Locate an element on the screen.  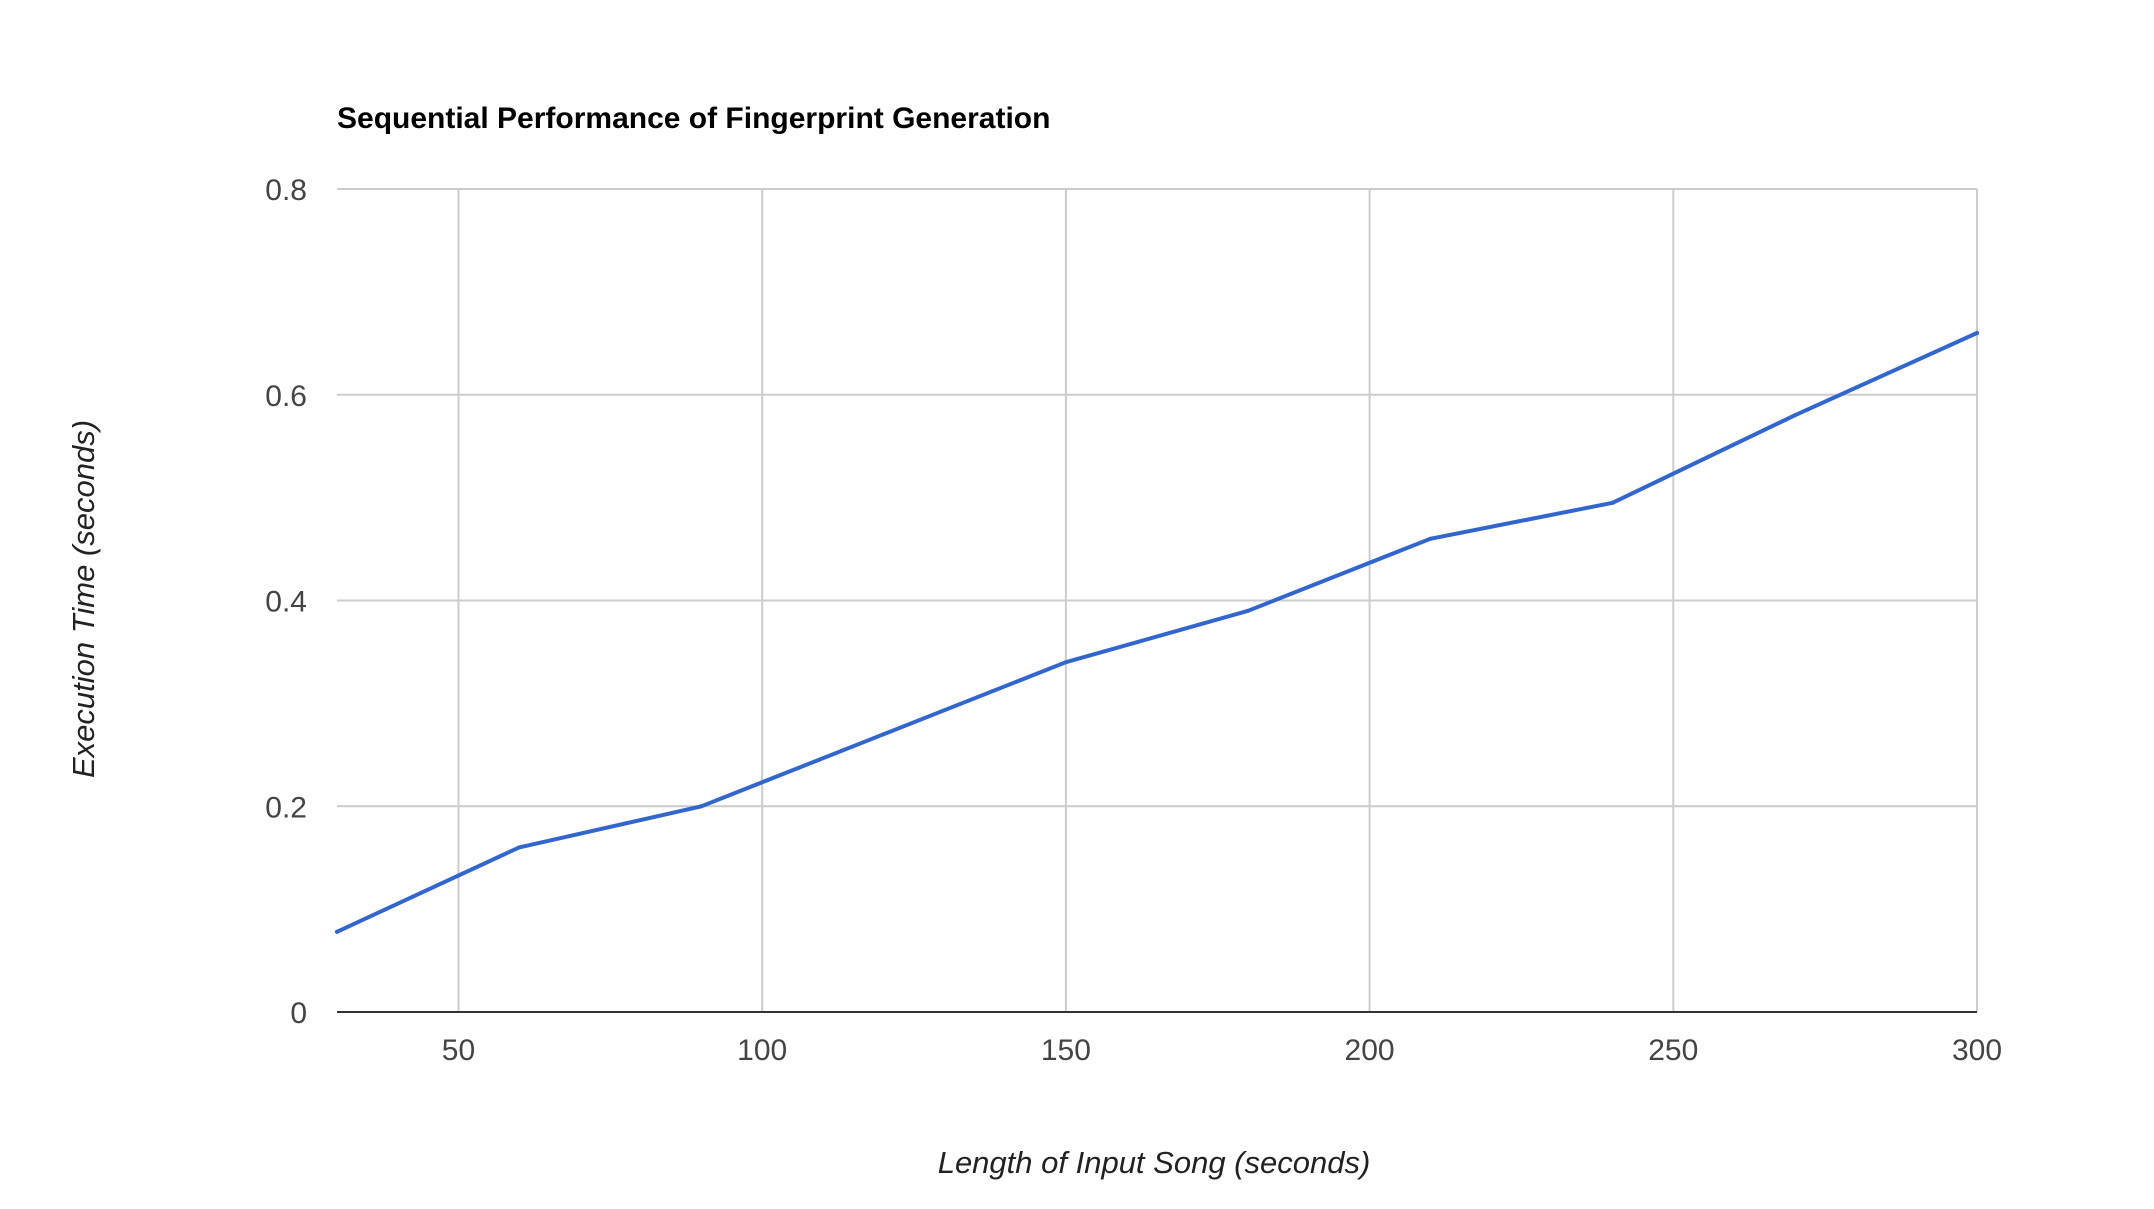
y-tick-label: 0.6 is located at coordinates (286, 396).